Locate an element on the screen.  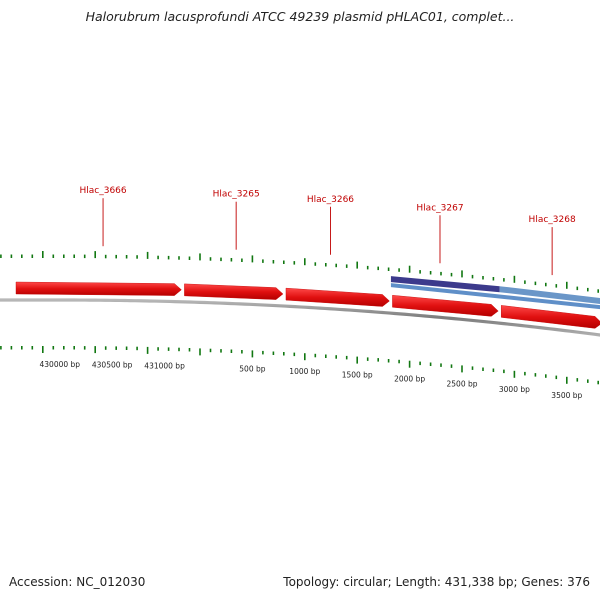
accession-text: Accession: NC_012030 is located at coordinates (77, 582).